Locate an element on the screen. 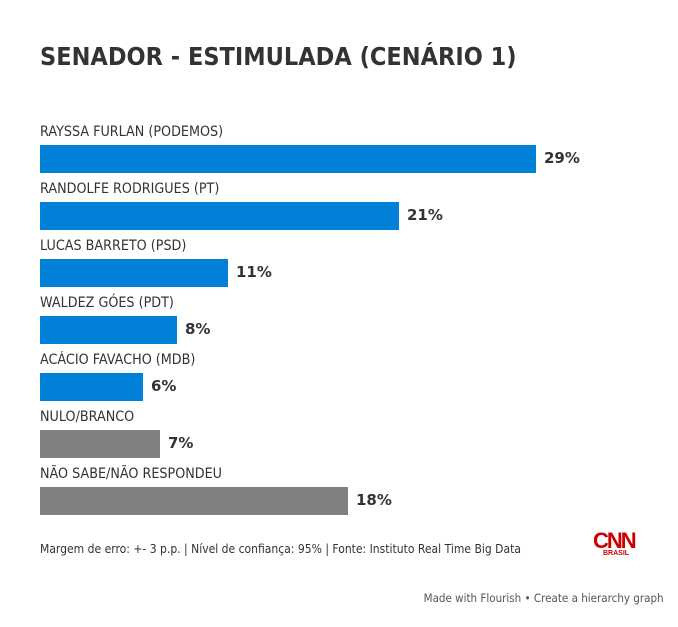 This screenshot has height=627, width=678. bar-value-label: 18% is located at coordinates (374, 500).